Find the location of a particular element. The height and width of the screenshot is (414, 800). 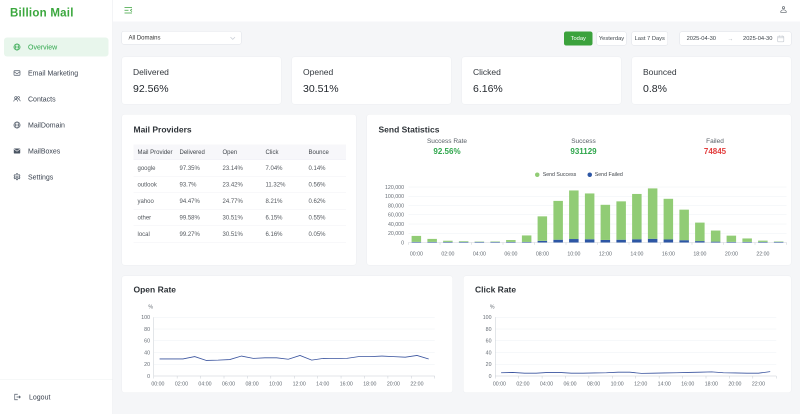

svg-text: 80,000 is located at coordinates (396, 206).